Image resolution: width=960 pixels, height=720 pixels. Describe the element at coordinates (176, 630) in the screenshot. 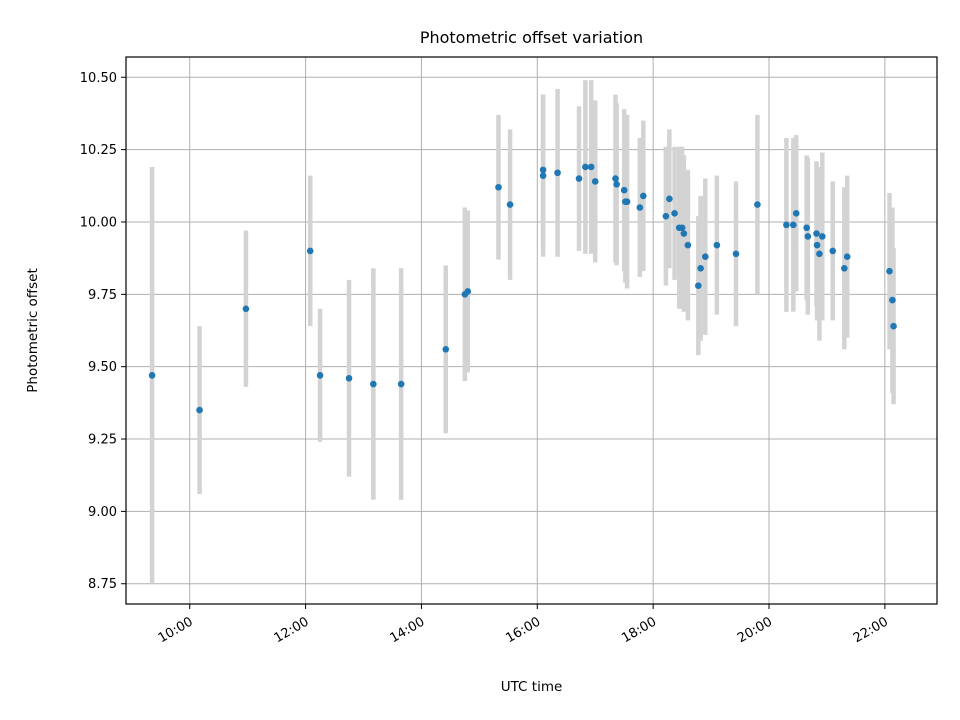

I see `x-tick-label: 10:00` at that location.